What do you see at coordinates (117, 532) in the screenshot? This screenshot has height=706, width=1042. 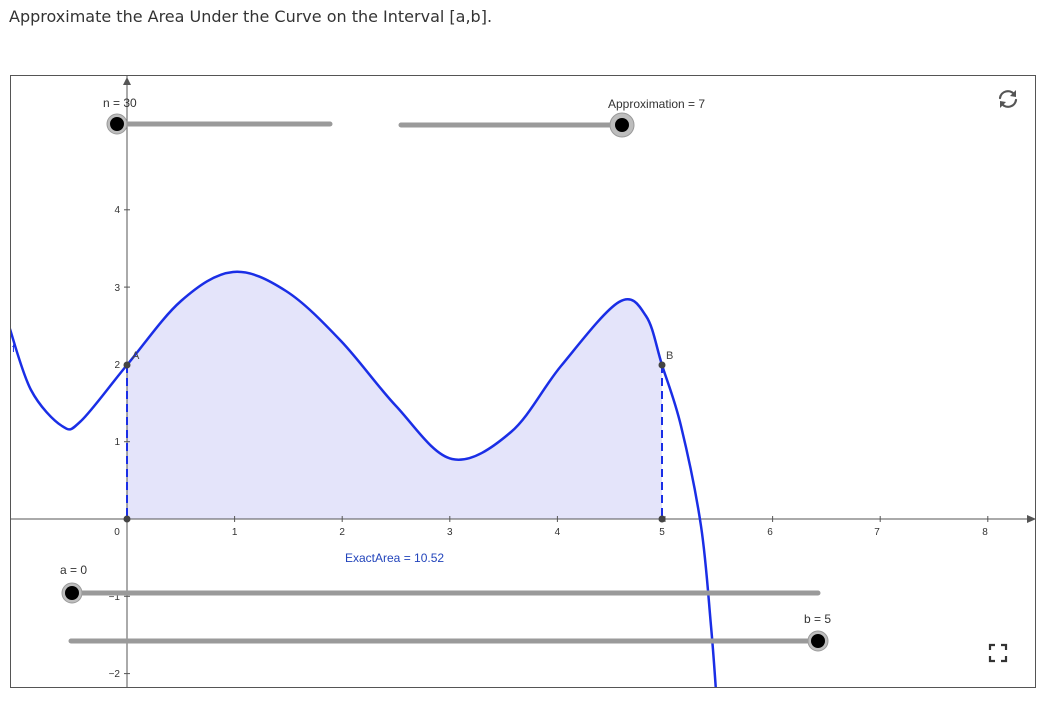 I see `x-tick-0: 0` at bounding box center [117, 532].